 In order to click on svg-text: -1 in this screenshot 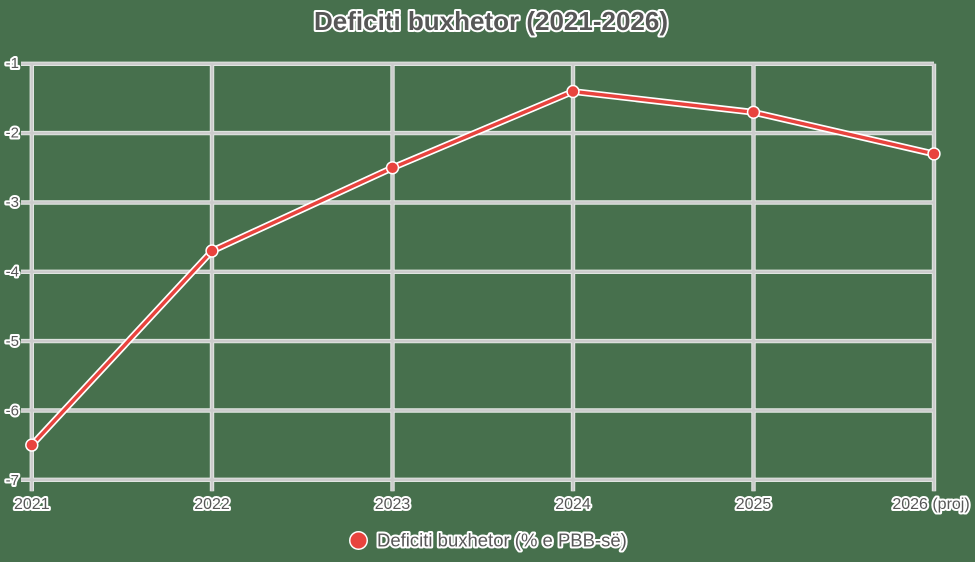, I will do `click(12, 63)`.